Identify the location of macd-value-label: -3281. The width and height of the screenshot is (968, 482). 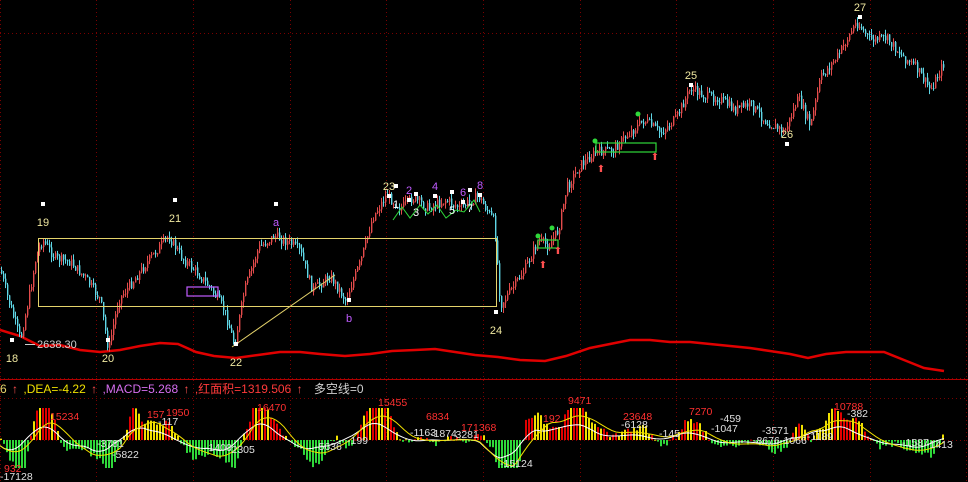
(465, 435).